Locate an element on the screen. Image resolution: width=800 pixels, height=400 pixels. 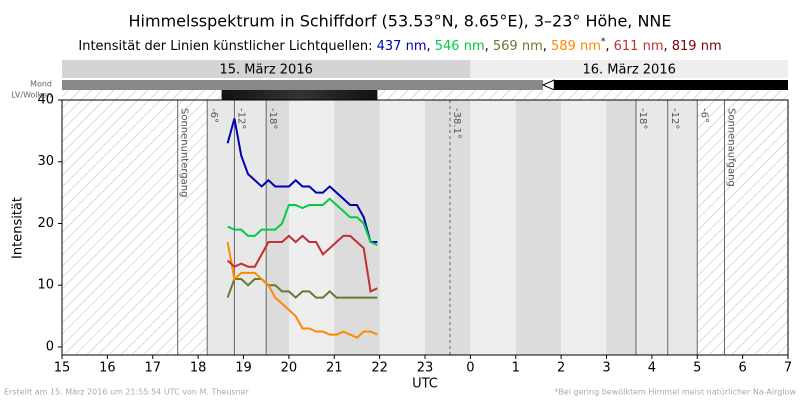
x-tick-label: 20 is located at coordinates (289, 368).